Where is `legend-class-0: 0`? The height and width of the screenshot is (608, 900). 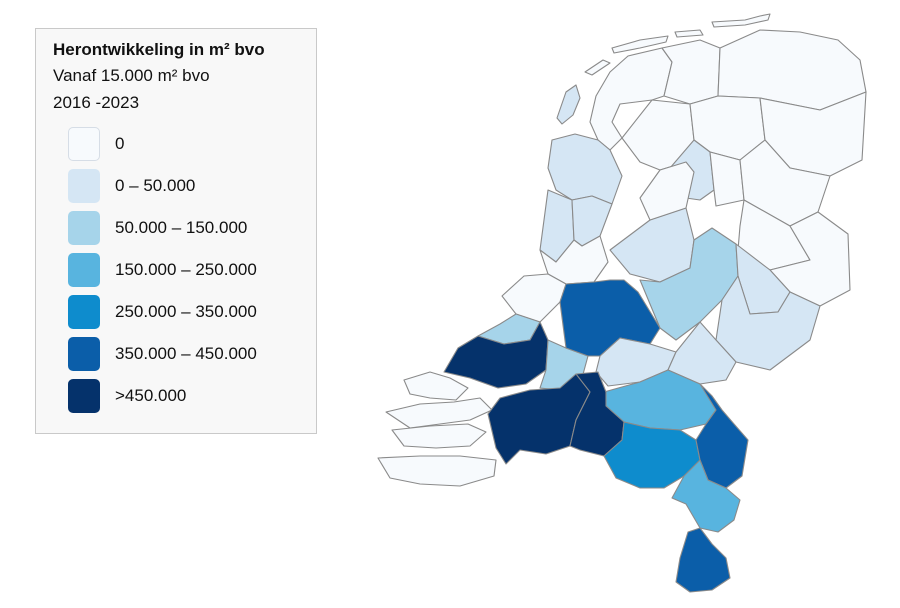 legend-class-0: 0 is located at coordinates (177, 144).